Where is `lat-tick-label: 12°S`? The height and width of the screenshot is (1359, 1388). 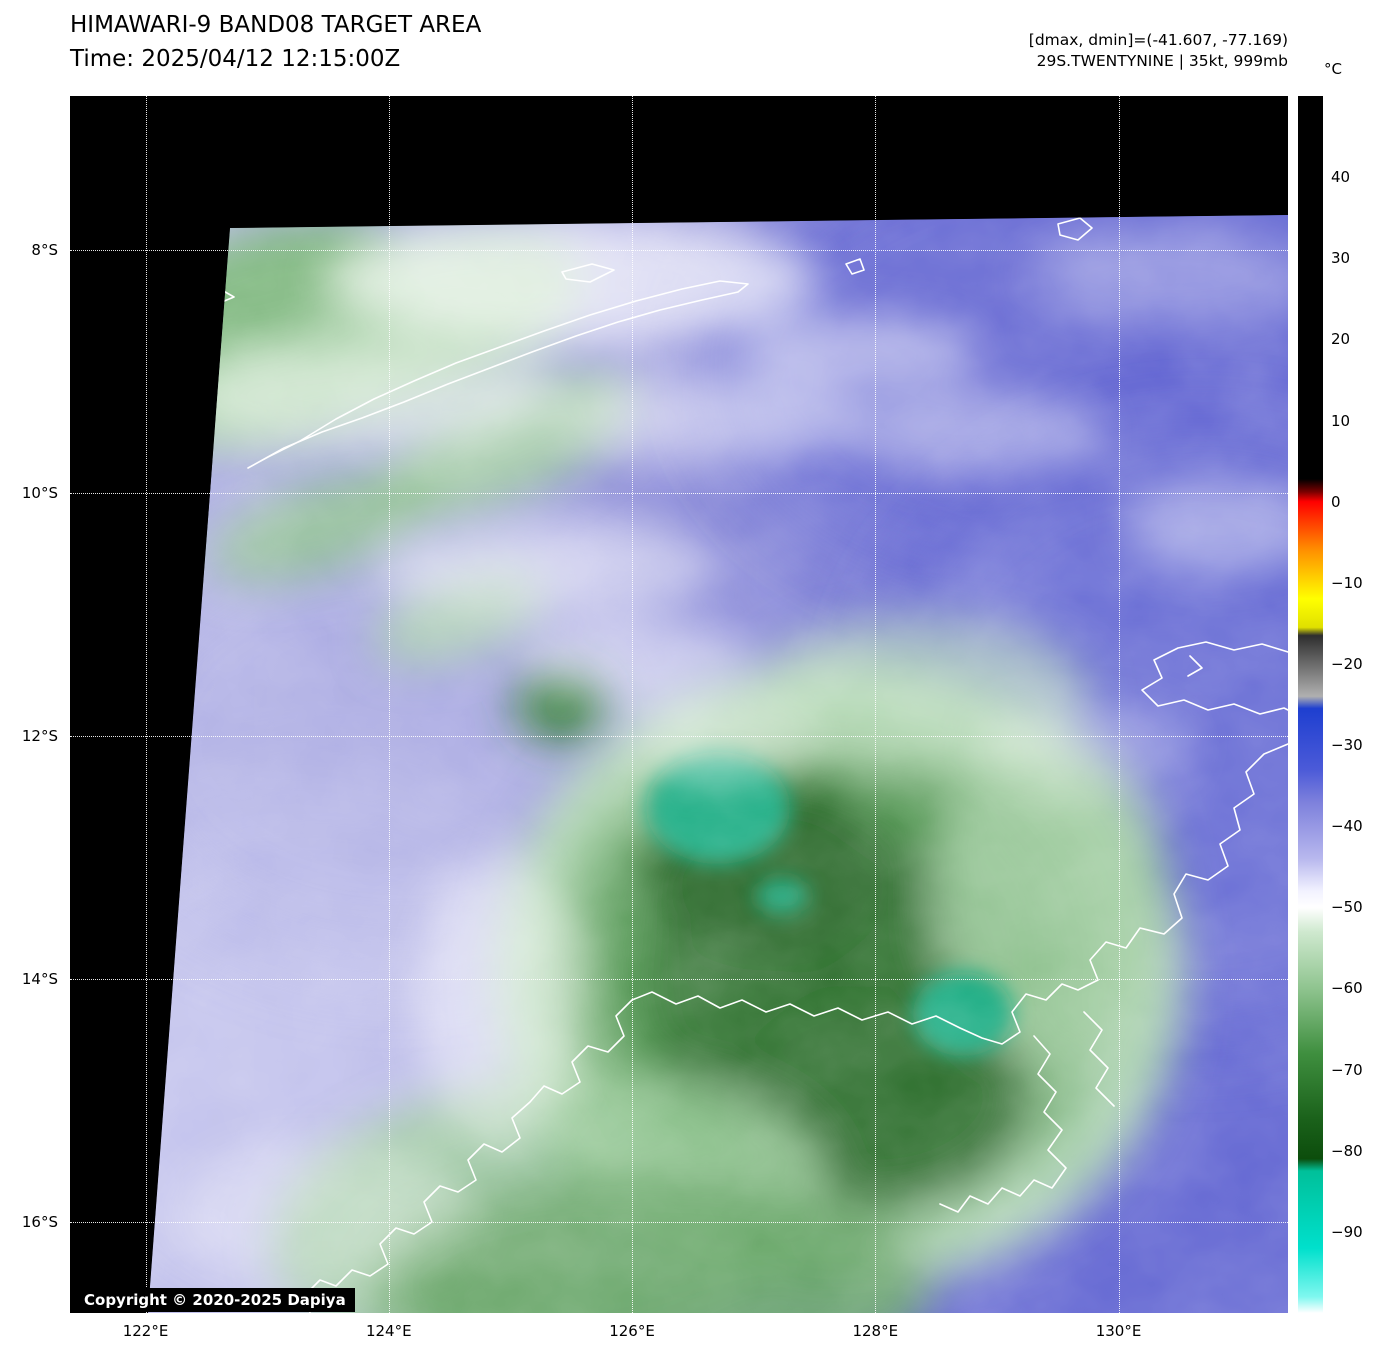 lat-tick-label: 12°S is located at coordinates (39, 736).